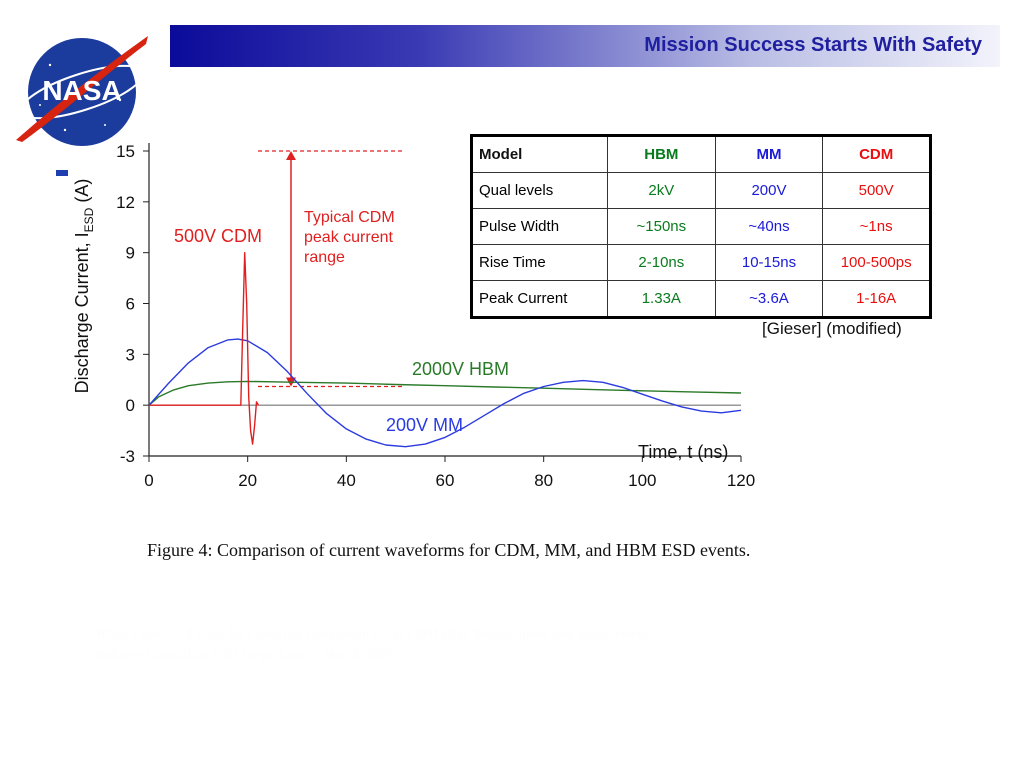  I want to click on table-cell: ~150ns, so click(661, 226).